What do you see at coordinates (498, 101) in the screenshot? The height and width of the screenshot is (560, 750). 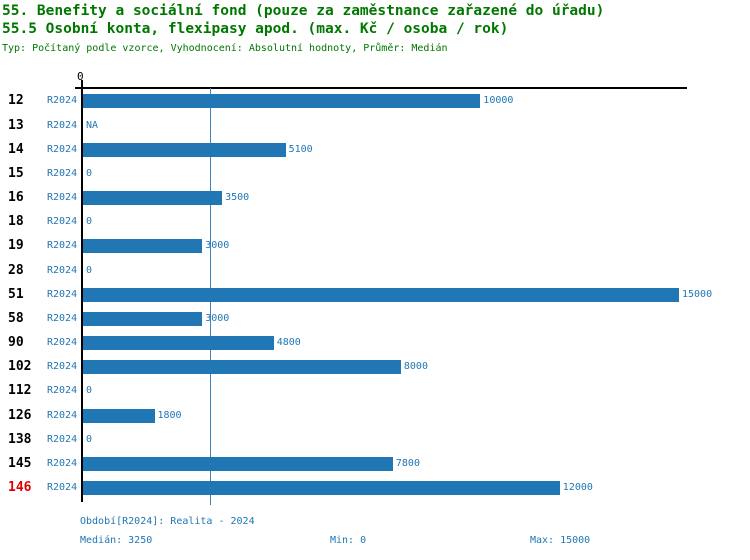 I see `row-value-label: 10000` at bounding box center [498, 101].